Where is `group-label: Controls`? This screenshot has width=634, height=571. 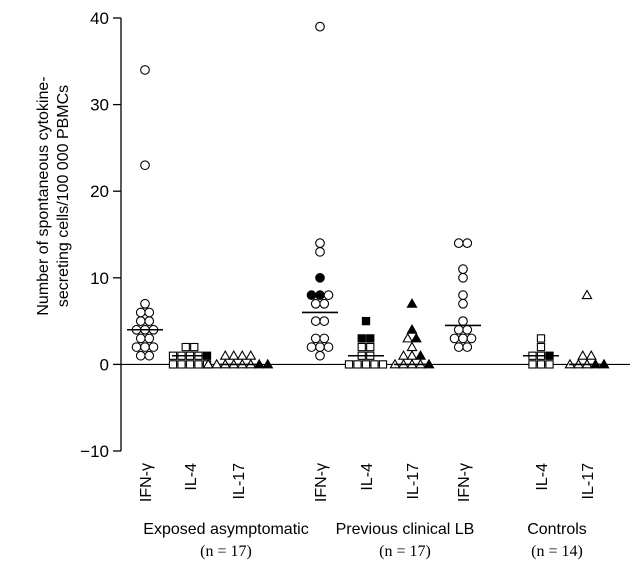 group-label: Controls is located at coordinates (557, 529).